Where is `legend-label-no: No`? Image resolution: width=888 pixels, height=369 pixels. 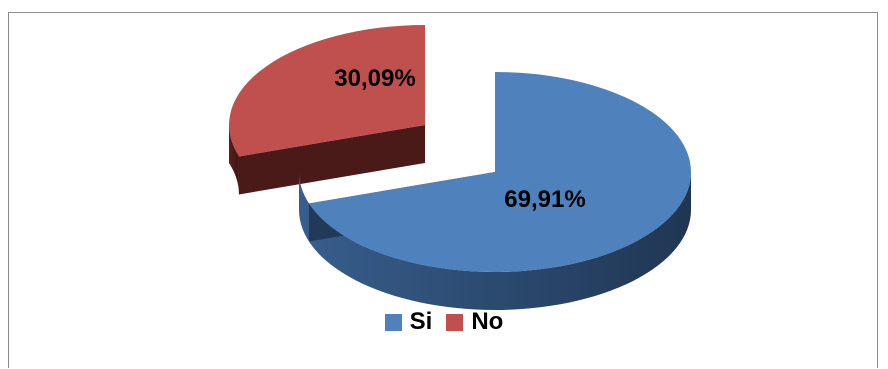 legend-label-no: No is located at coordinates (487, 321).